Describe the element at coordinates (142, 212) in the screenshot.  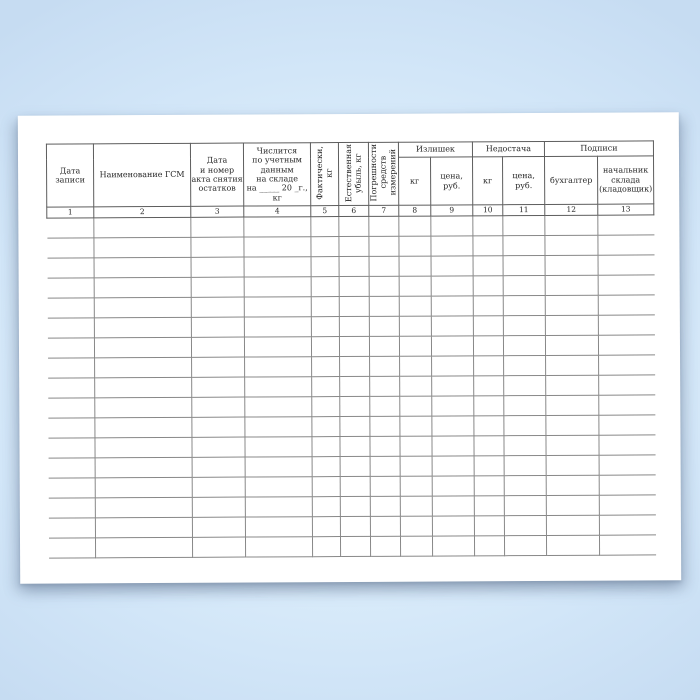
I see `column-number: 2` at that location.